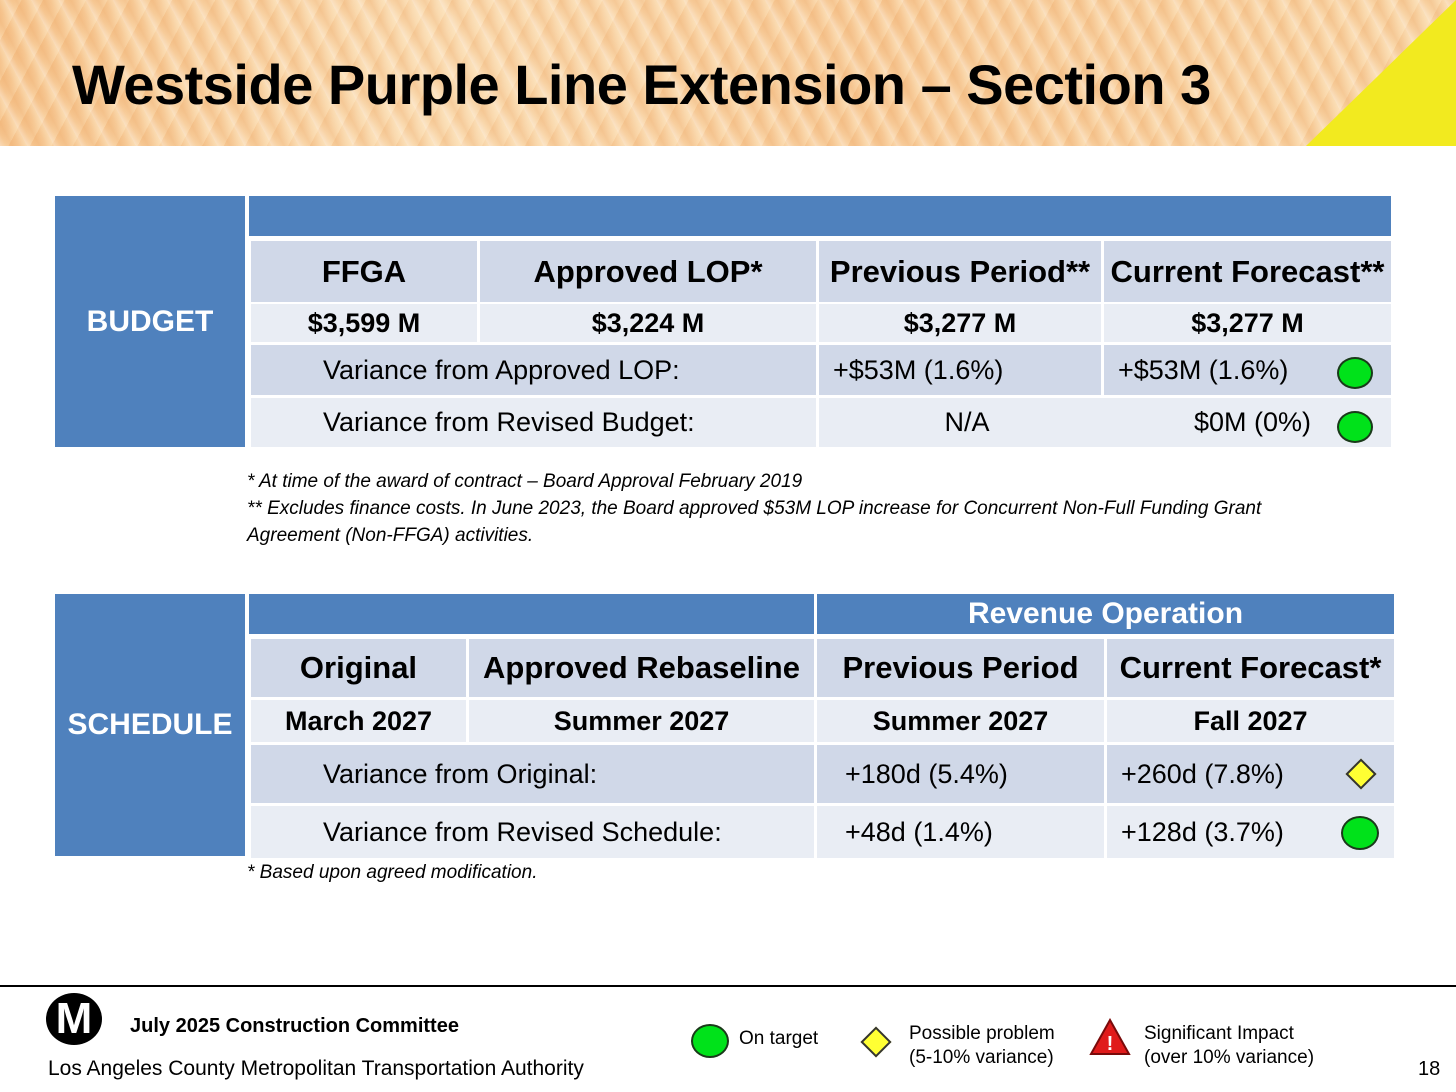 This screenshot has height=1092, width=1456. What do you see at coordinates (1250, 668) in the screenshot?
I see `schedule-header-current-forecast: Current Forecast*` at bounding box center [1250, 668].